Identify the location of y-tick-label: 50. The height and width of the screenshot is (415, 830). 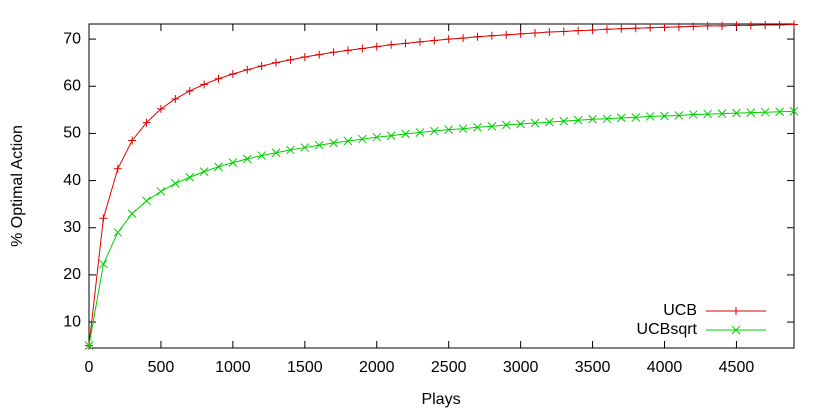
(72, 133).